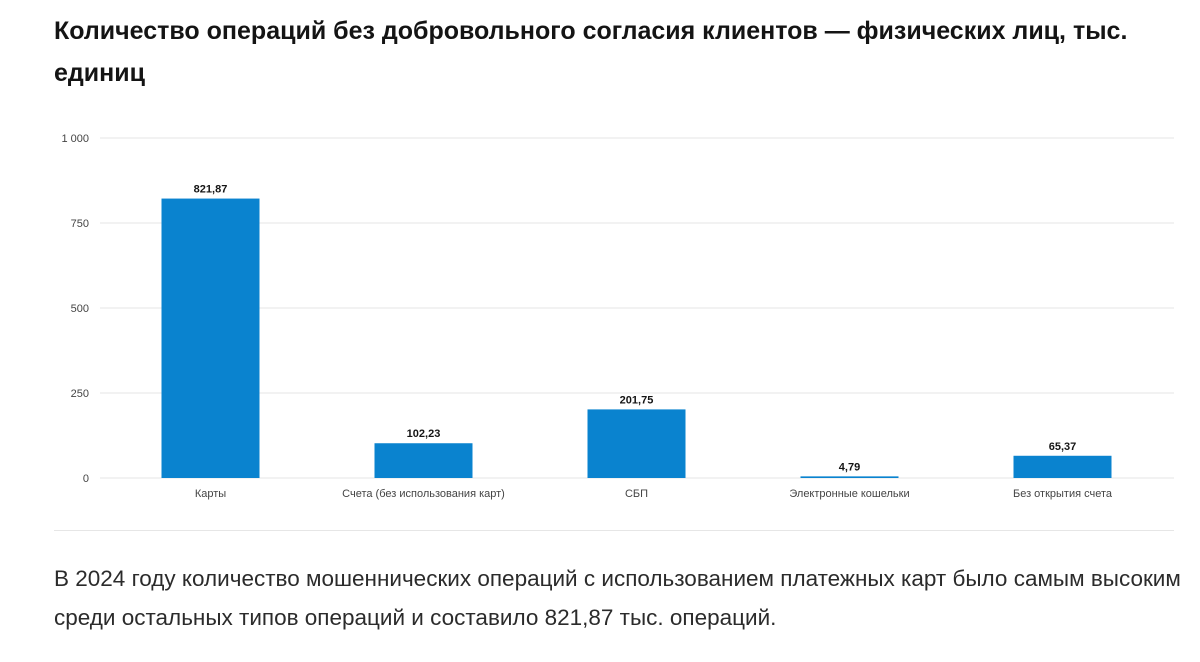 The width and height of the screenshot is (1200, 662). Describe the element at coordinates (75, 139) in the screenshot. I see `y-tick-label: 1 000` at that location.